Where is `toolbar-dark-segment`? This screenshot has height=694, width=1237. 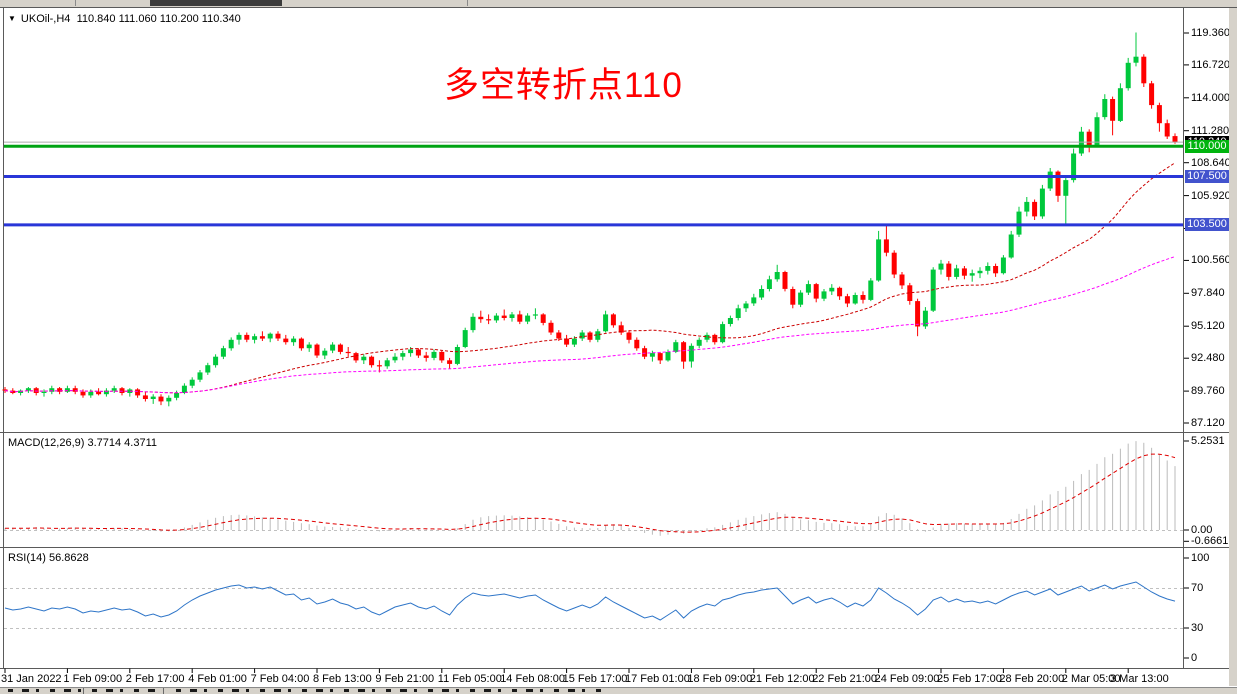 toolbar-dark-segment is located at coordinates (216, 3).